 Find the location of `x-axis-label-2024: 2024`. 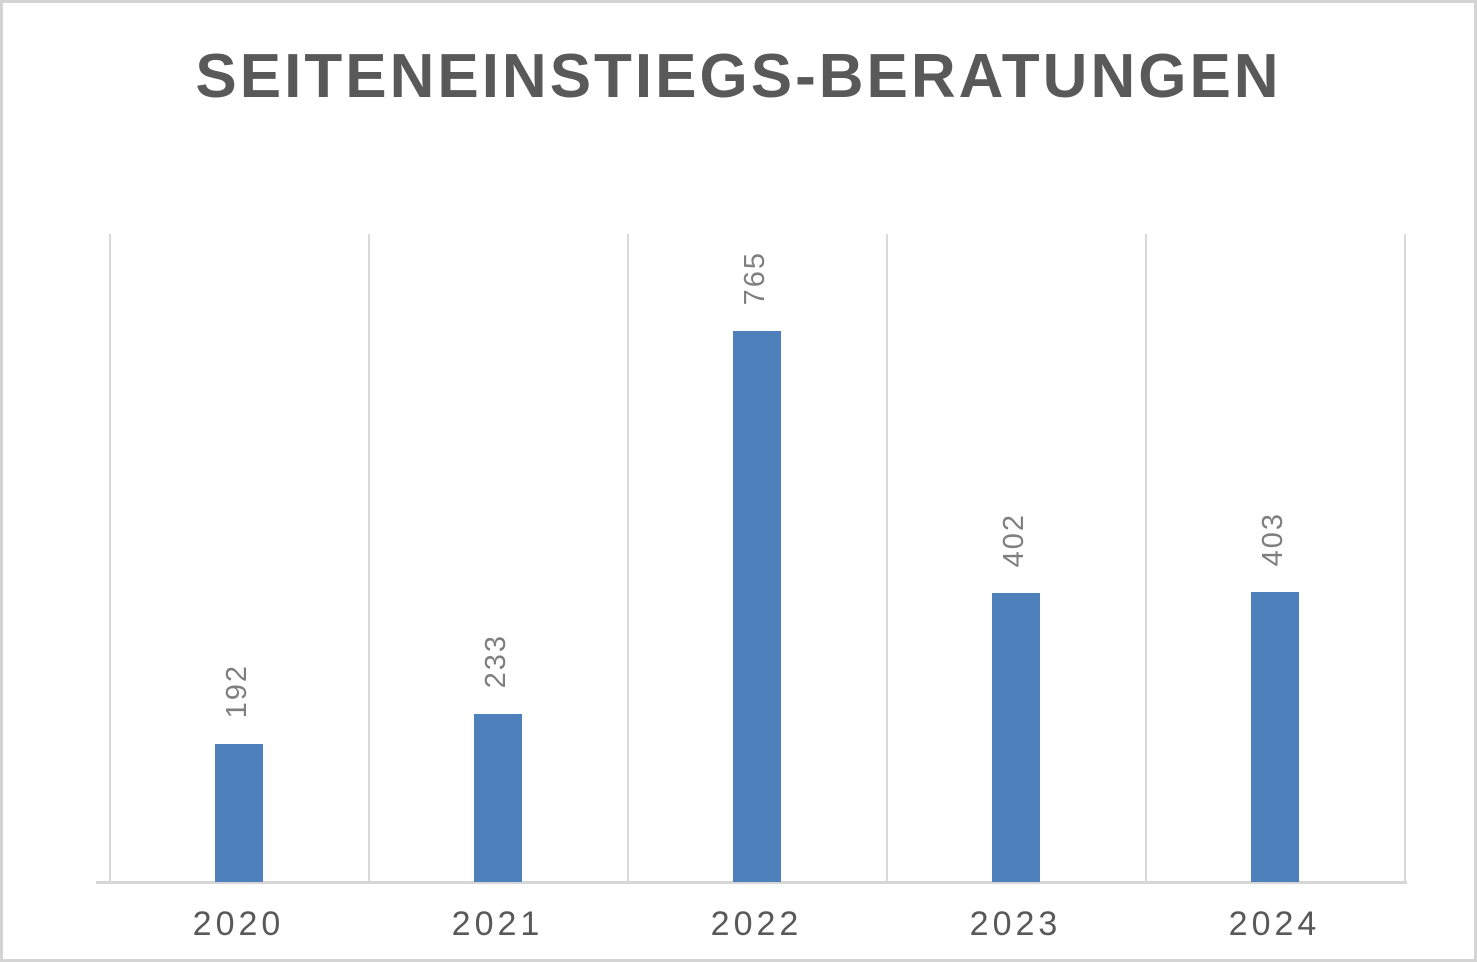

x-axis-label-2024: 2024 is located at coordinates (1274, 924).